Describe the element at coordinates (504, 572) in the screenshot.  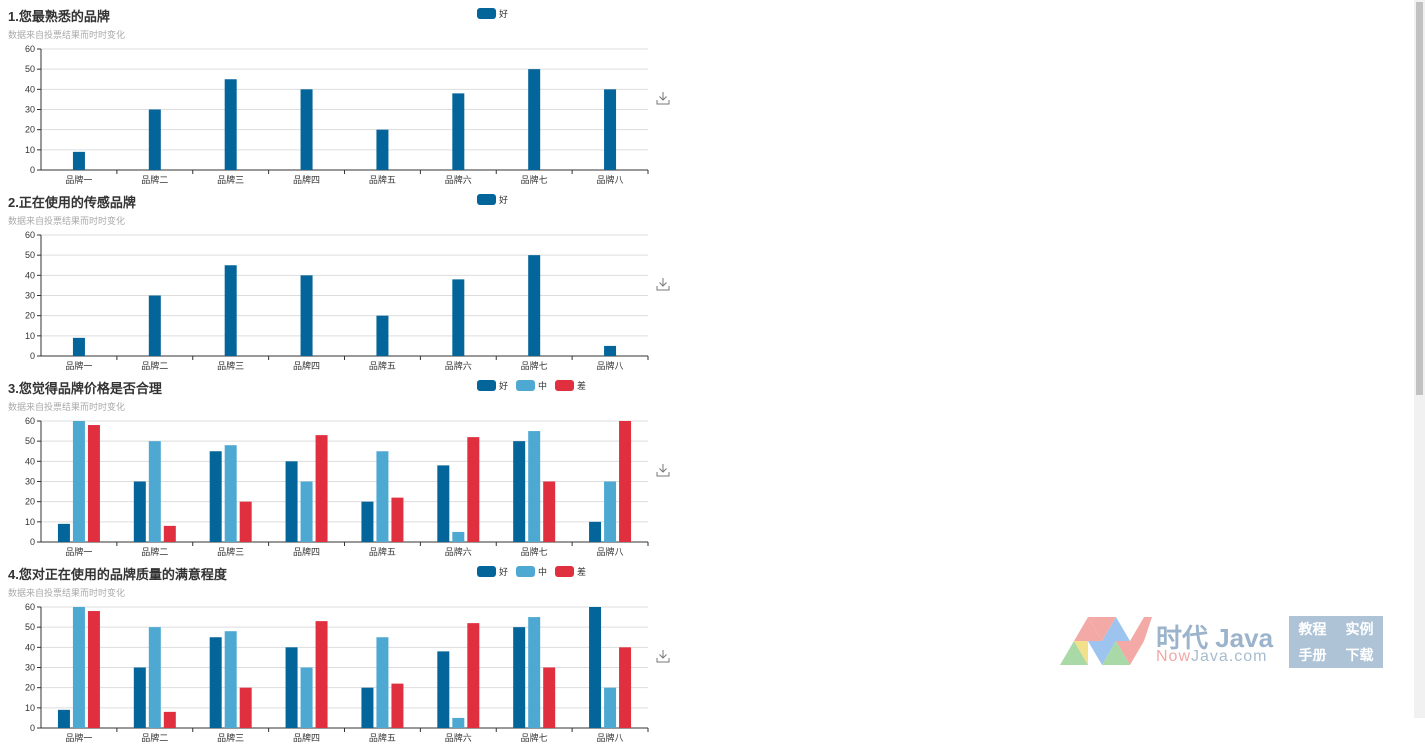
I see `legend-label: 好` at that location.